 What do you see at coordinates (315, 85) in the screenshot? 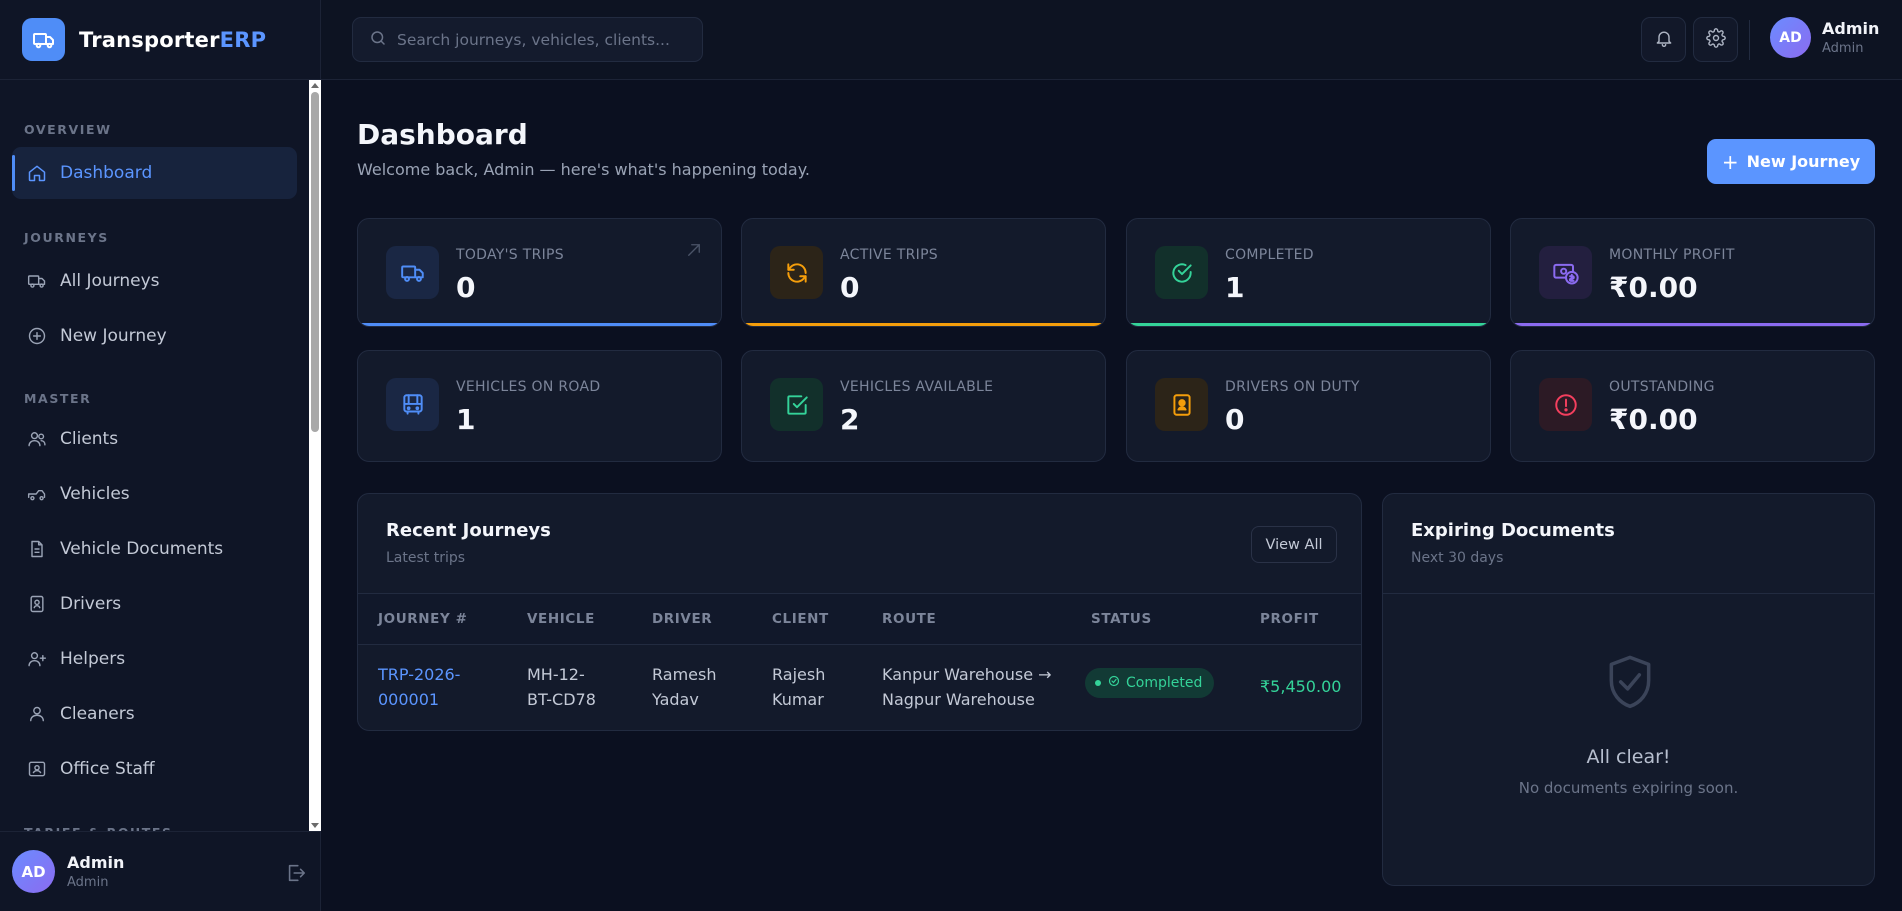
I see `scroll-up-arrow-icon` at bounding box center [315, 85].